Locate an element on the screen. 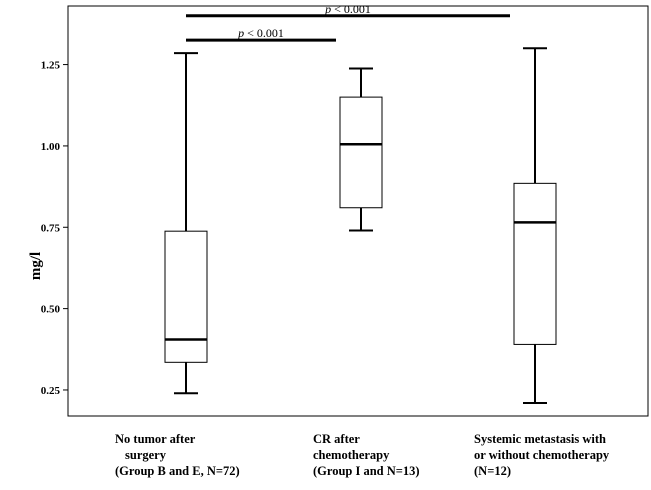 This screenshot has width=651, height=490. category-label-line: CR after is located at coordinates (336, 439).